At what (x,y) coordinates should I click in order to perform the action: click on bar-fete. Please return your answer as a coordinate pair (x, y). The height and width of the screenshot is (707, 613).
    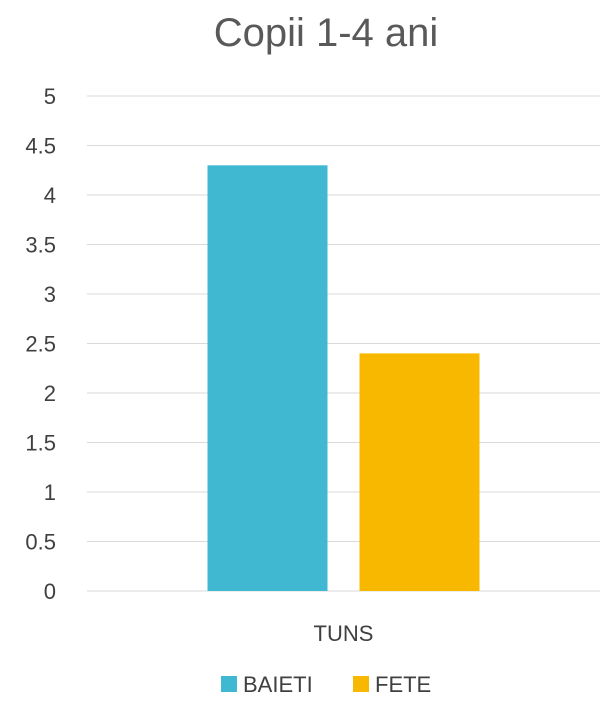
    Looking at the image, I should click on (419, 472).